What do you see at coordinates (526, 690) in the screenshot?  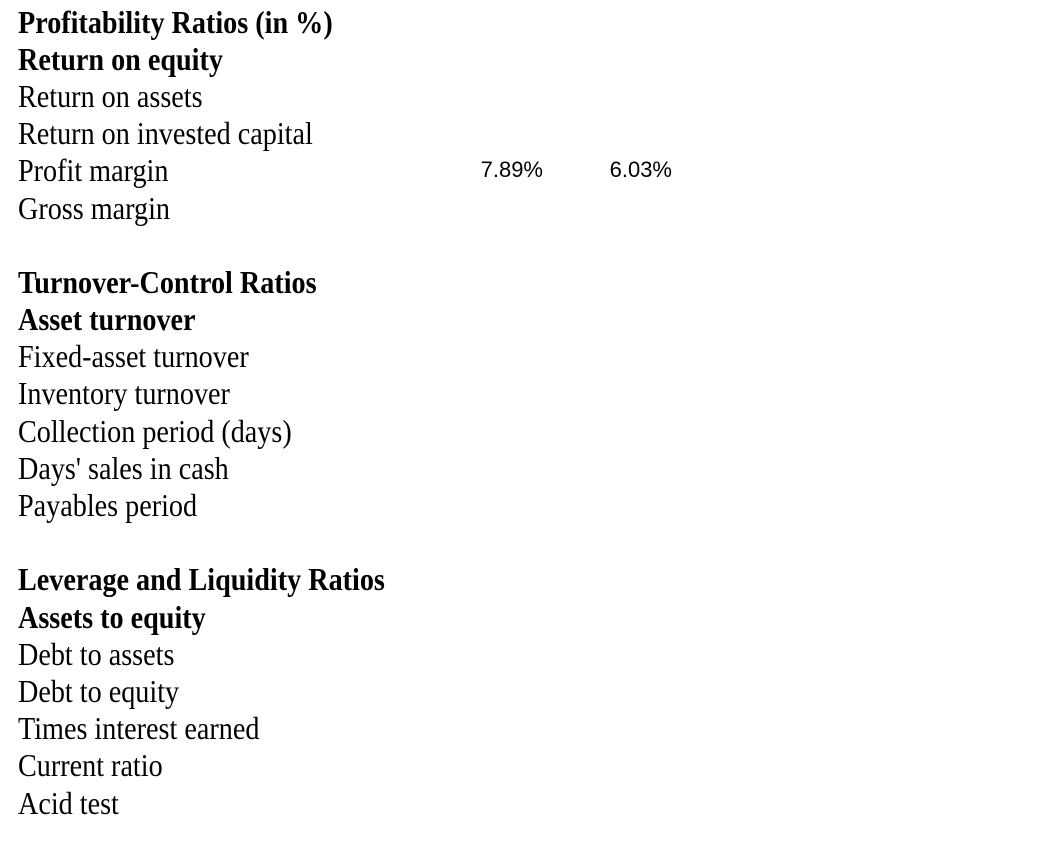 I see `ratio-row: Debt to equity` at bounding box center [526, 690].